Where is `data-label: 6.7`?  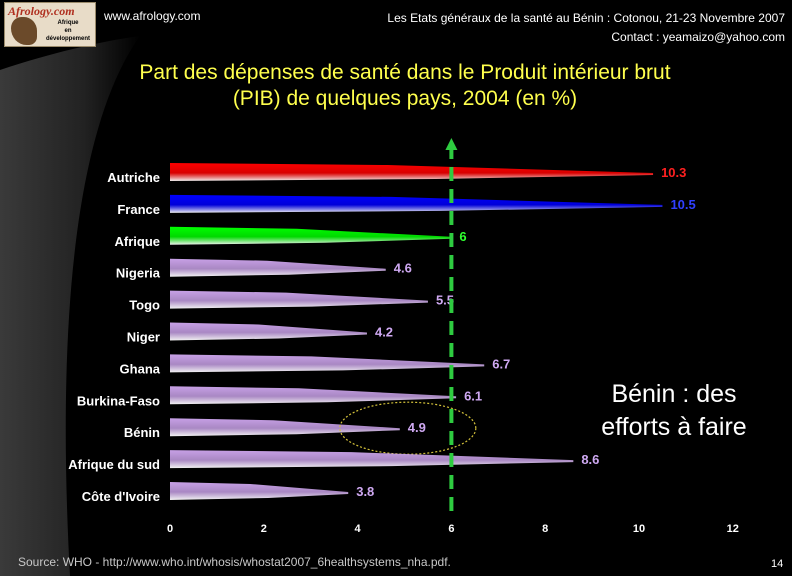 data-label: 6.7 is located at coordinates (501, 363).